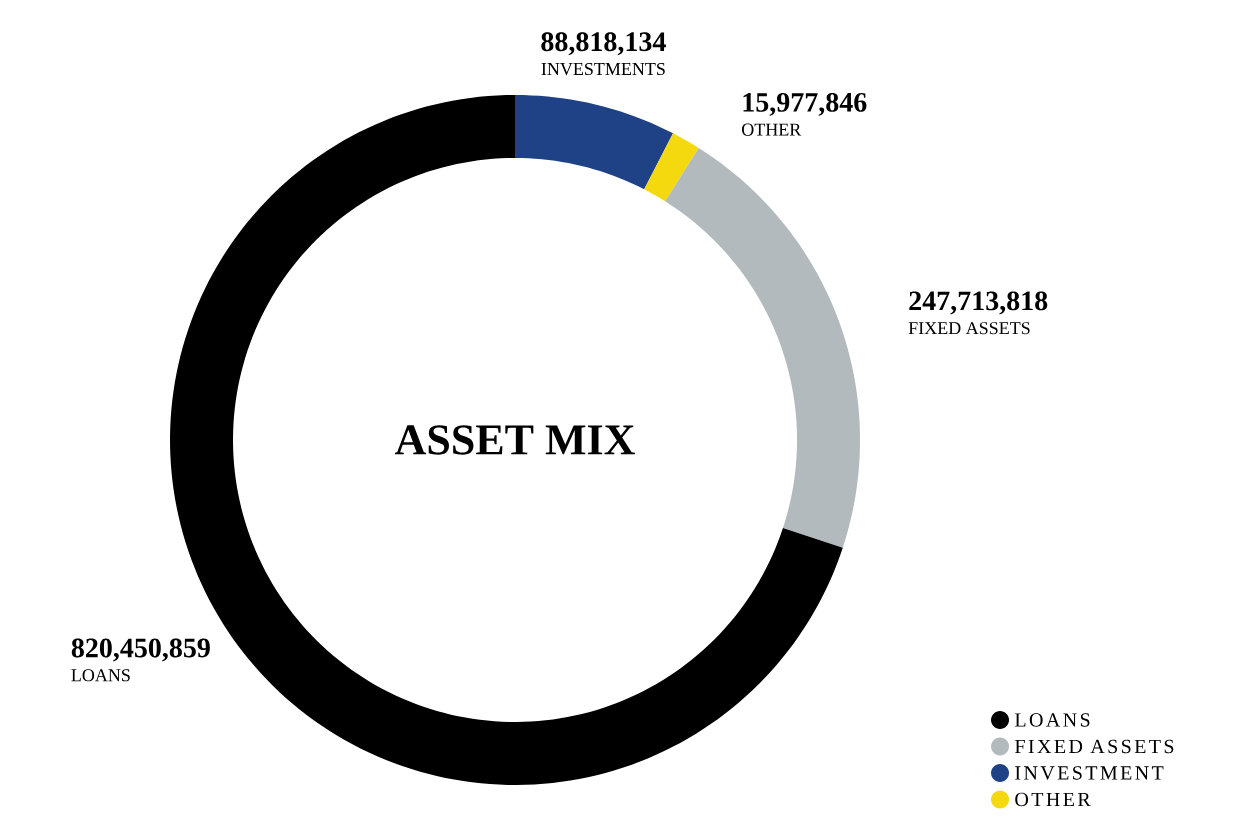  What do you see at coordinates (1053, 799) in the screenshot?
I see `text: OTHER` at bounding box center [1053, 799].